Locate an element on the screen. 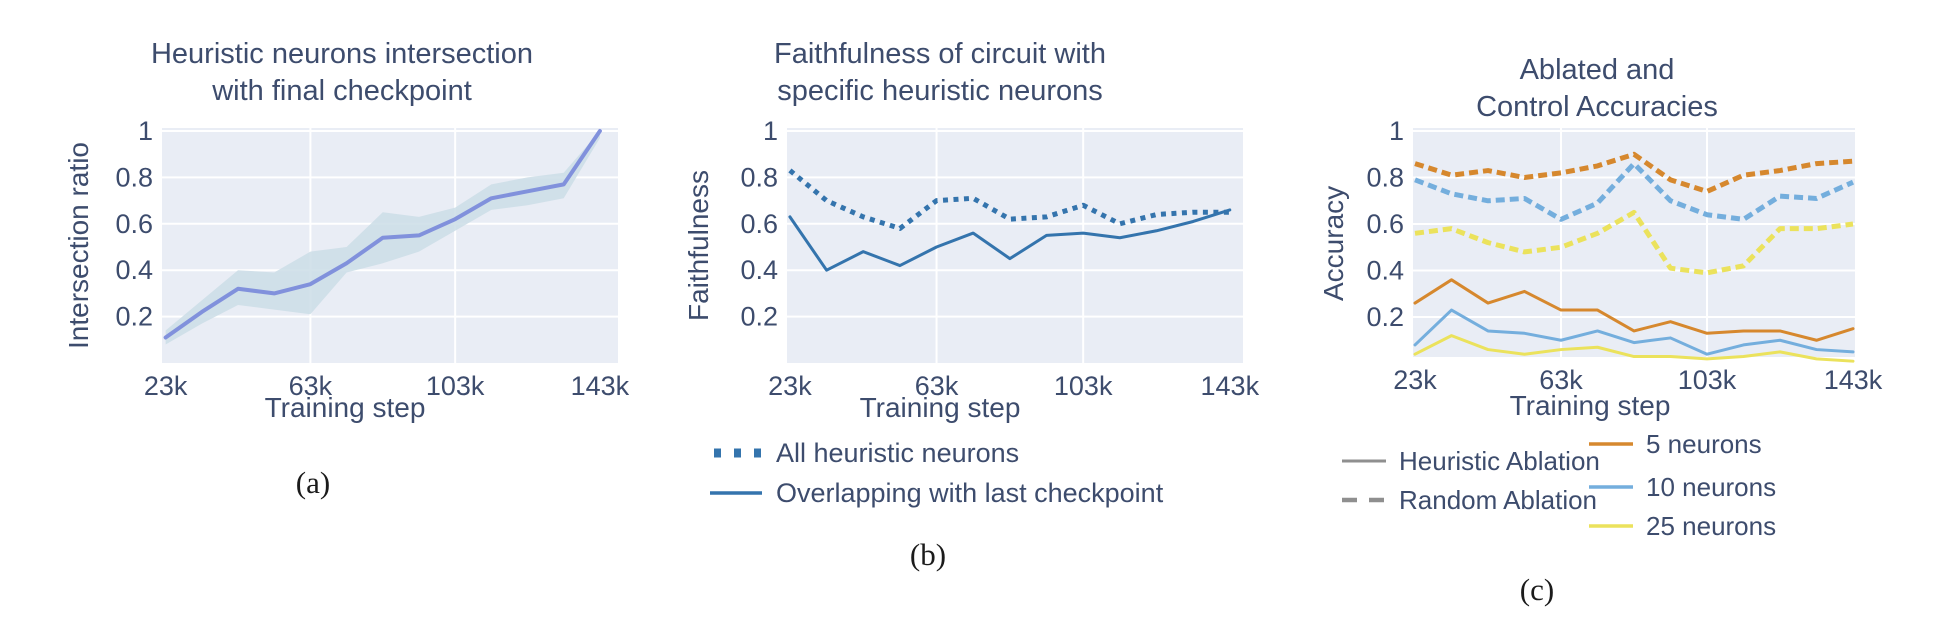 The image size is (1940, 626). chart-c-caption: (c) is located at coordinates (1537, 589).